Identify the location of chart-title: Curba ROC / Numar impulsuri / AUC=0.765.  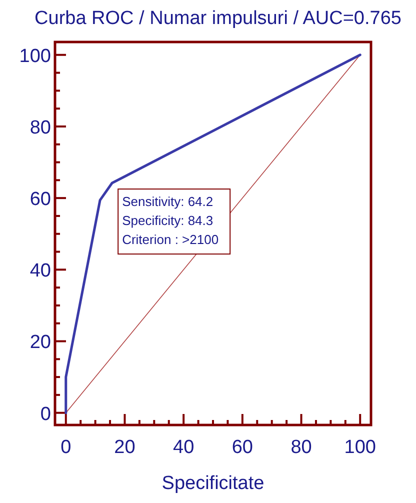
(218, 18).